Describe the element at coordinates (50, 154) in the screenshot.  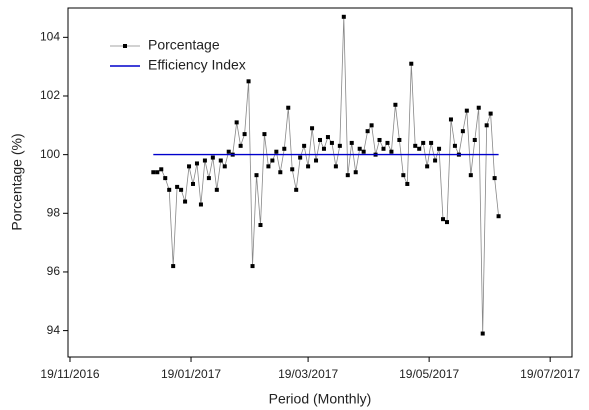
I see `y-tick-label: 100` at that location.